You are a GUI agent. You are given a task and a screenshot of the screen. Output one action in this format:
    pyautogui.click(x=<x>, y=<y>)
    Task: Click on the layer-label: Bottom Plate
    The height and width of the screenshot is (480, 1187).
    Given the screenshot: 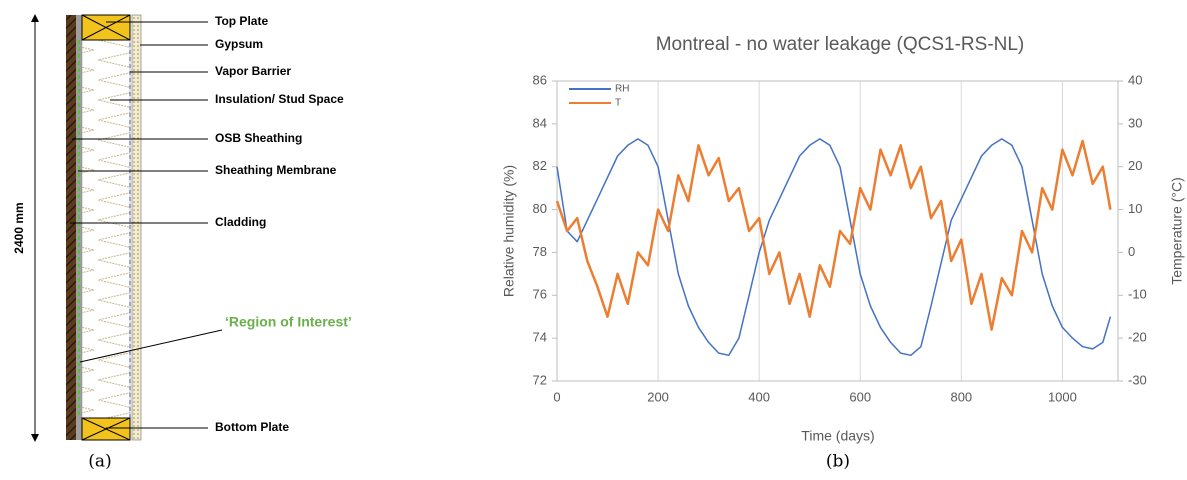 What is the action you would take?
    pyautogui.click(x=252, y=427)
    